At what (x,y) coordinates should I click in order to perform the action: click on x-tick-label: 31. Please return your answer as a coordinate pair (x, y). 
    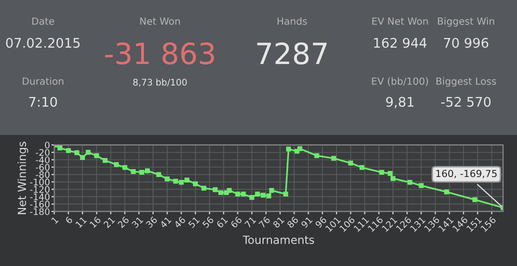
    Looking at the image, I should click on (137, 222).